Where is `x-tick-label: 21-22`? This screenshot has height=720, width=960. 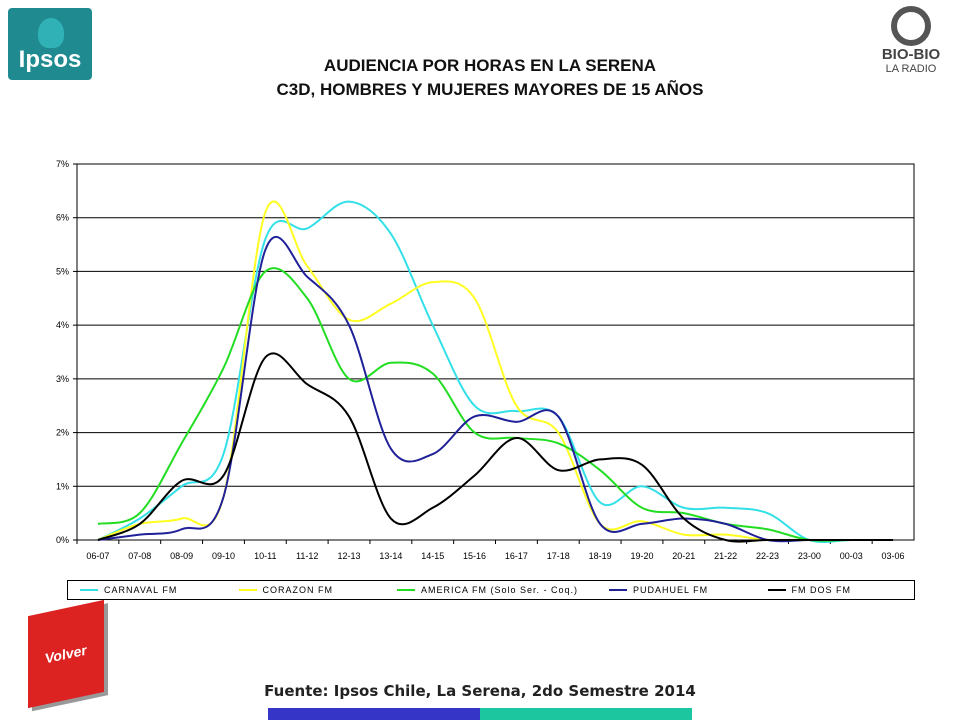 x-tick-label: 21-22 is located at coordinates (725, 556).